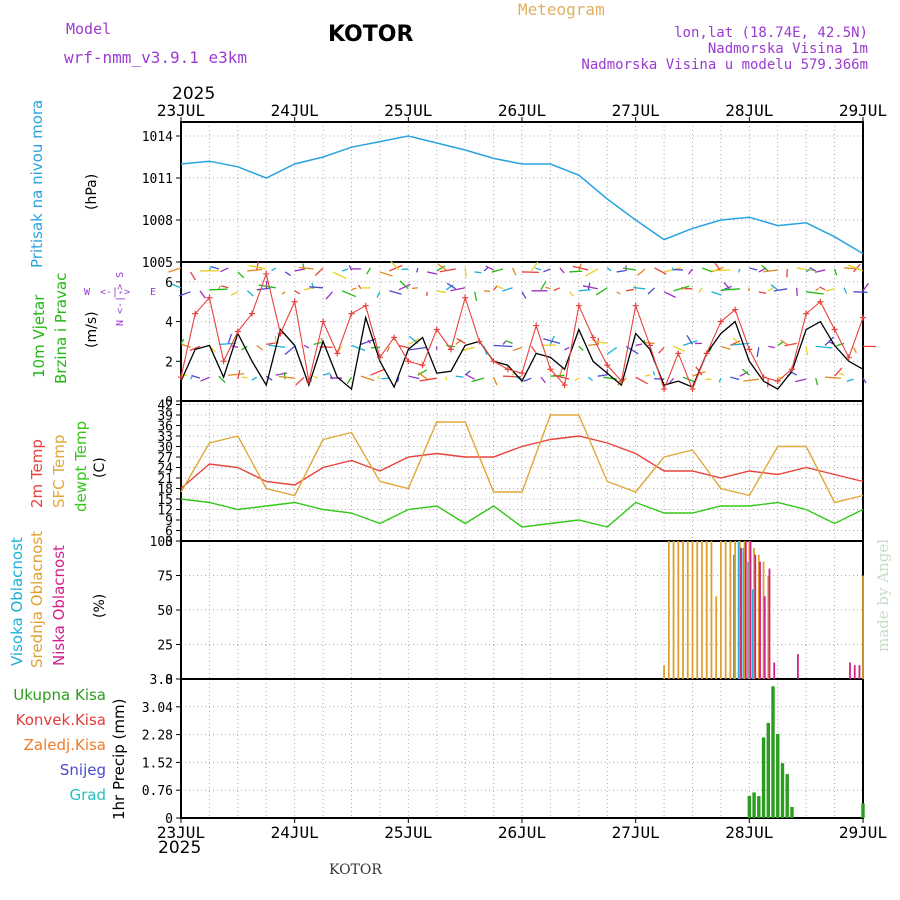  Describe the element at coordinates (165, 458) in the screenshot. I see `y-tick-label: 27` at that location.